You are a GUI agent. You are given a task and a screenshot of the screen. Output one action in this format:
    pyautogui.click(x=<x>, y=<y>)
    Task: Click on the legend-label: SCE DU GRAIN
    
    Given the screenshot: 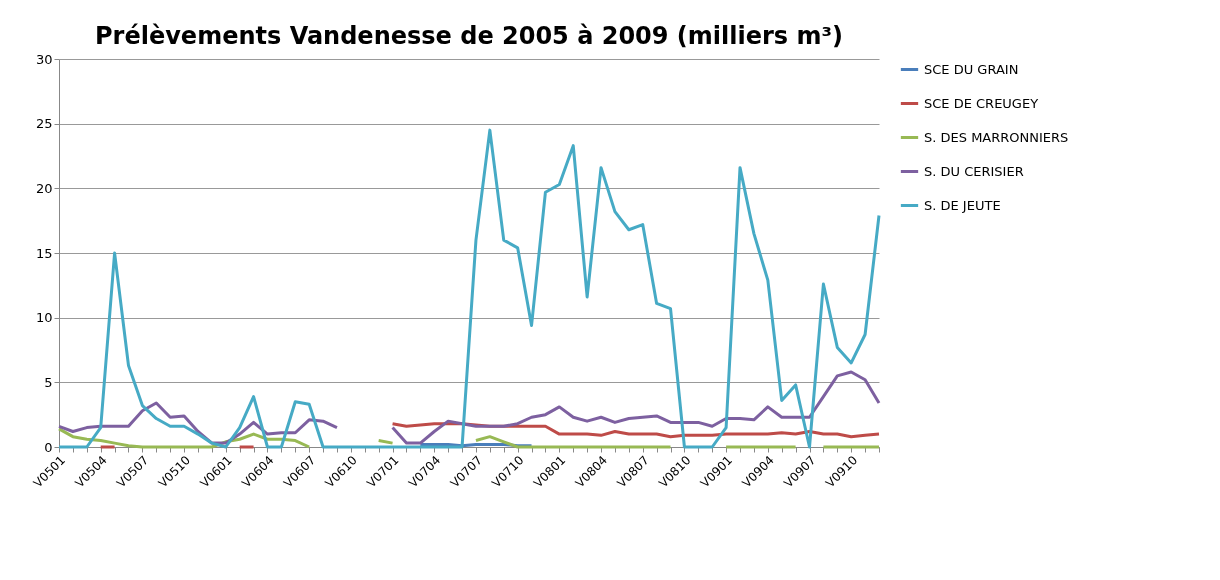 What is the action you would take?
    pyautogui.click(x=971, y=69)
    